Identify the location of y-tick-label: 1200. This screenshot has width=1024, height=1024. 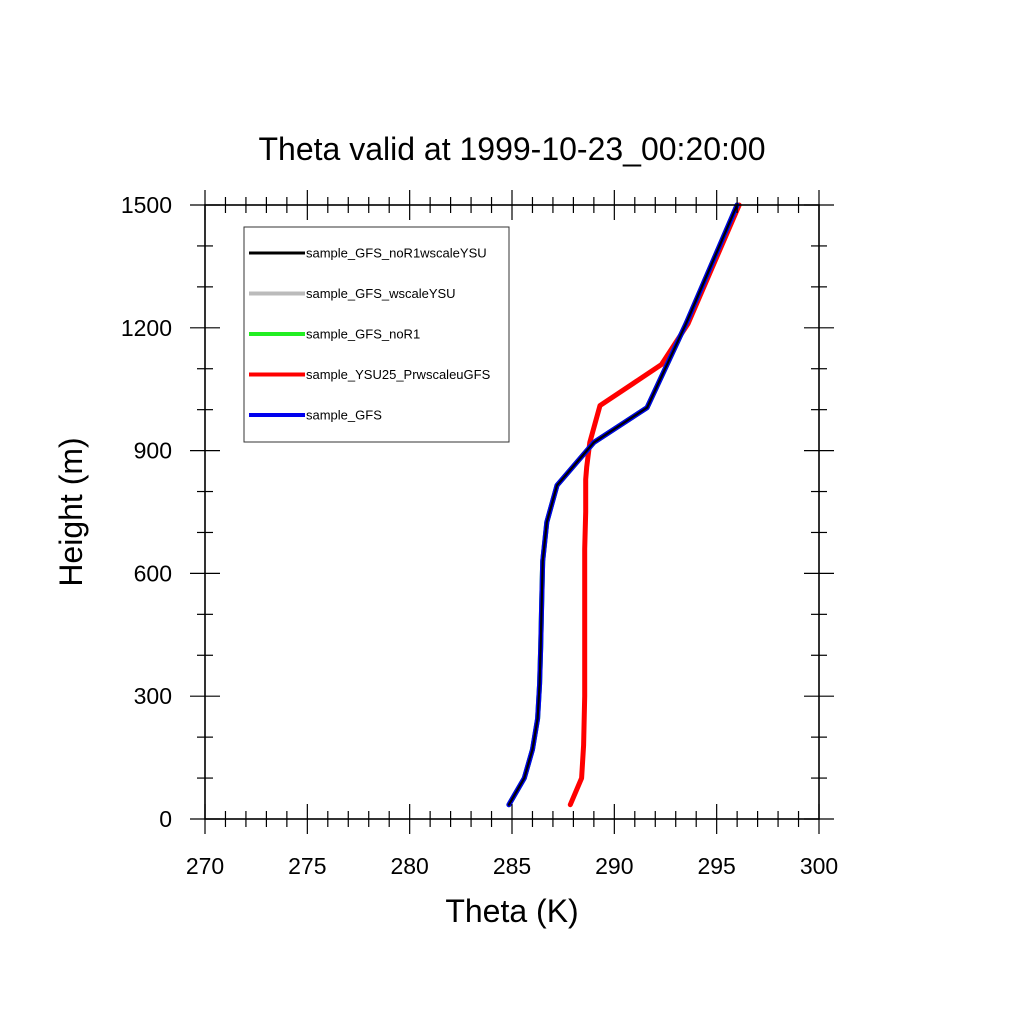
(146, 328).